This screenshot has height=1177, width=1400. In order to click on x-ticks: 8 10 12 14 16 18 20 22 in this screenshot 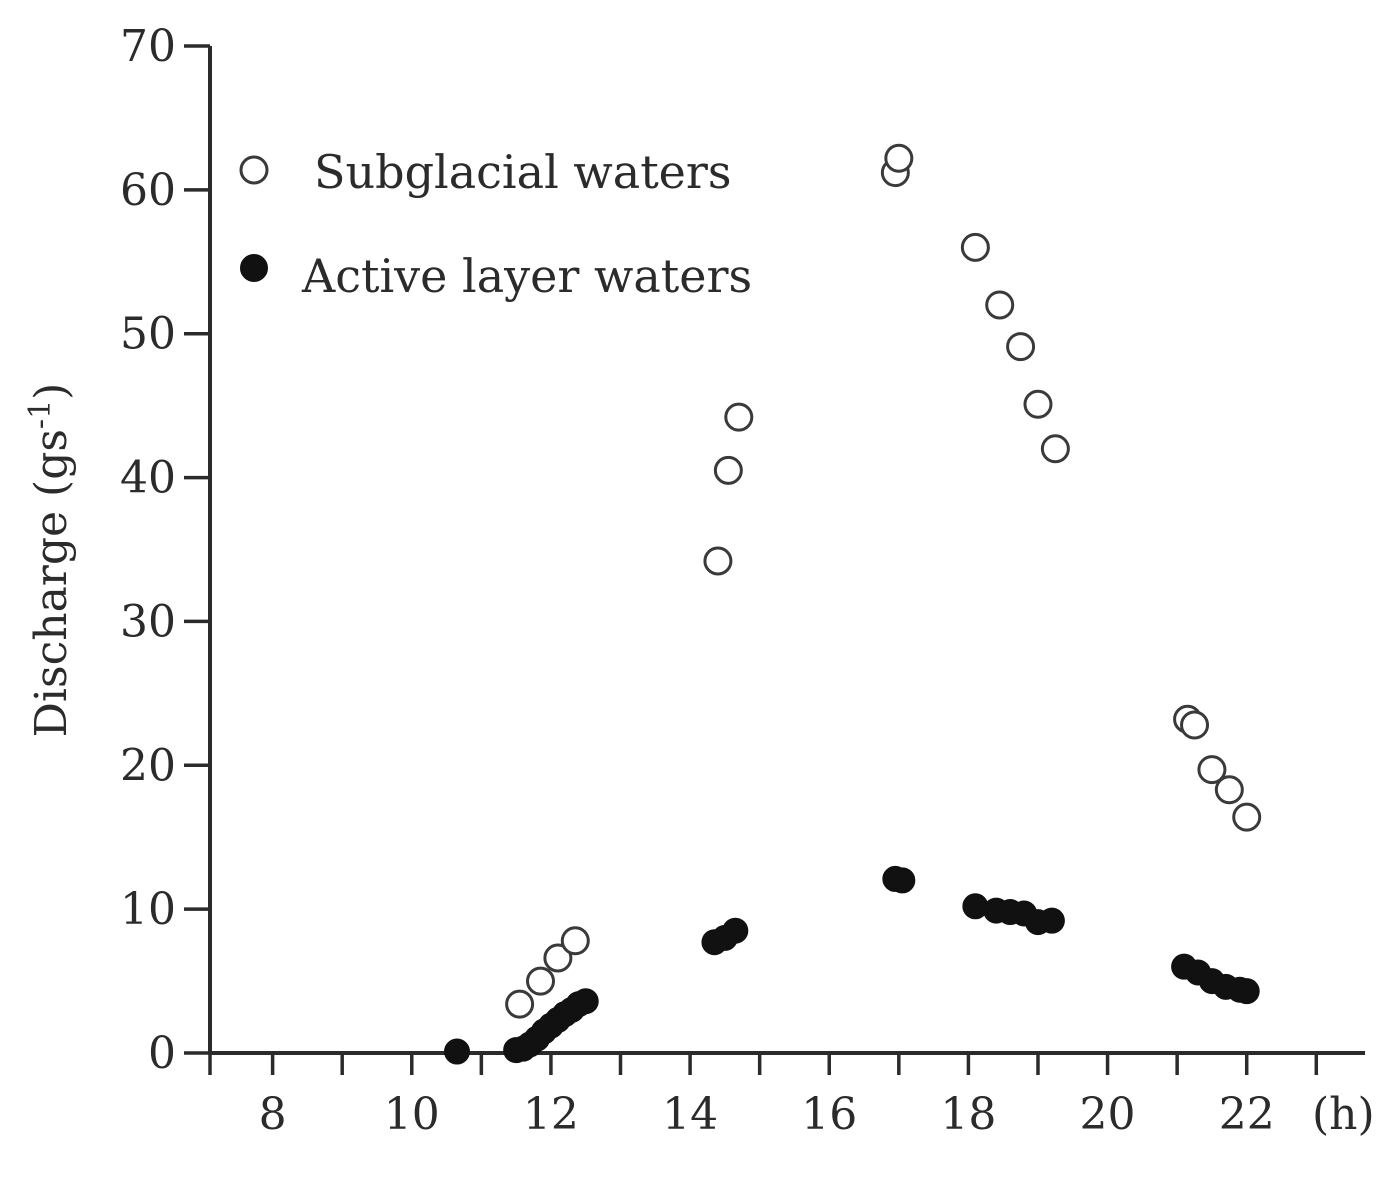, I will do `click(763, 1096)`.